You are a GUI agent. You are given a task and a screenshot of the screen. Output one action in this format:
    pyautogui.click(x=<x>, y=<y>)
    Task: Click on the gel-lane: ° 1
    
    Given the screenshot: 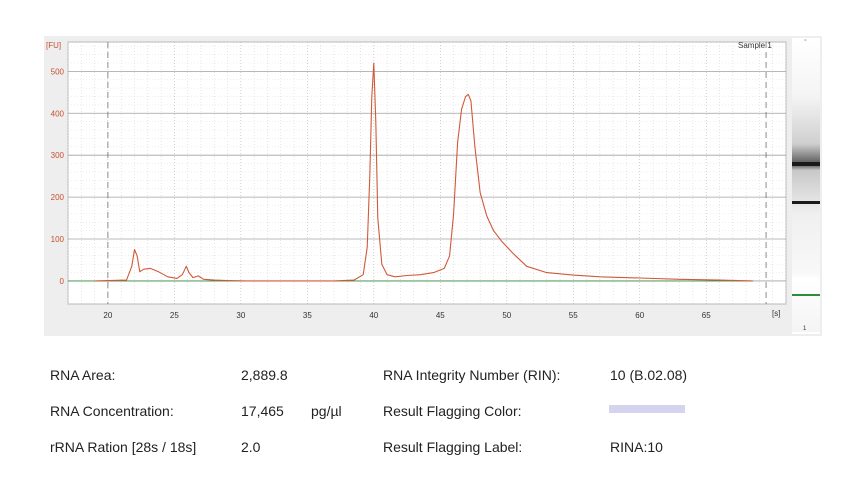 What is the action you would take?
    pyautogui.click(x=806, y=186)
    